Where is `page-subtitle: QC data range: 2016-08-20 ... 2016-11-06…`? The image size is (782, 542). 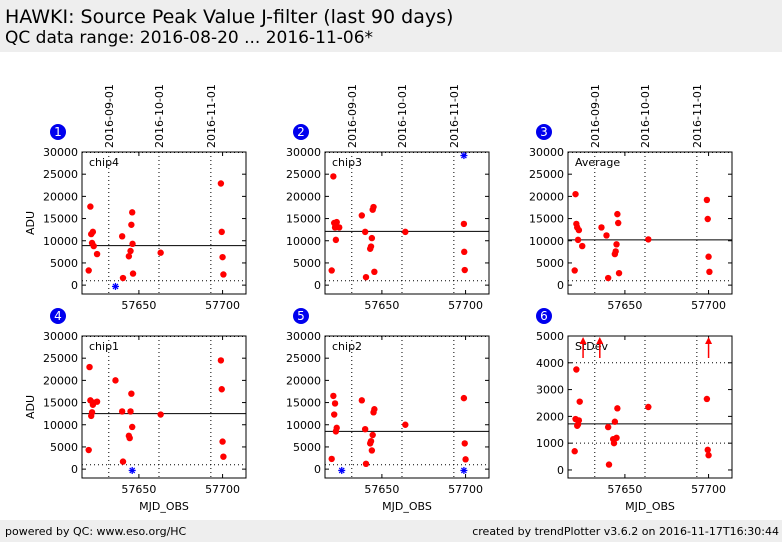 page-subtitle: QC data range: 2016-08-20 ... 2016-11-06… is located at coordinates (189, 38).